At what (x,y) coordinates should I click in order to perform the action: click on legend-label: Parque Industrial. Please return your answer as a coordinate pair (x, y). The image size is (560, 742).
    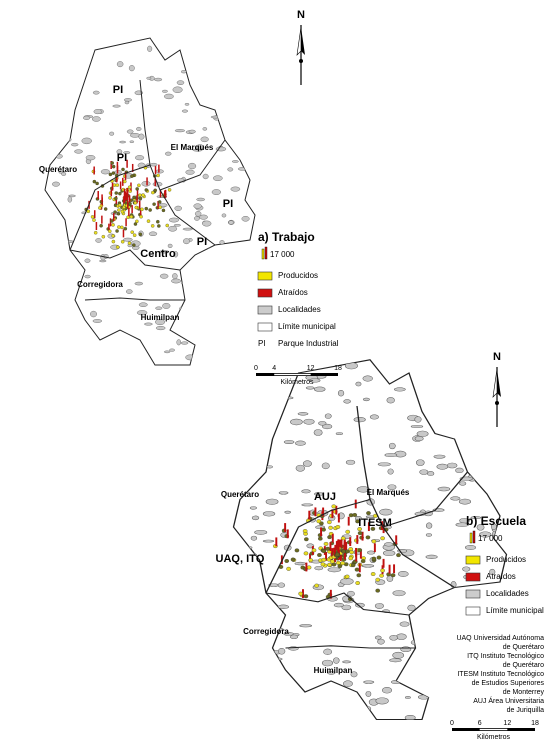
    Looking at the image, I should click on (308, 343).